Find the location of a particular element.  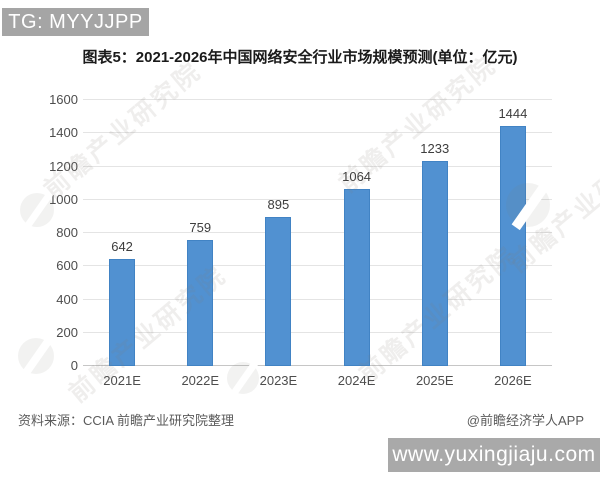

y-tick-label: 800 is located at coordinates (67, 232).